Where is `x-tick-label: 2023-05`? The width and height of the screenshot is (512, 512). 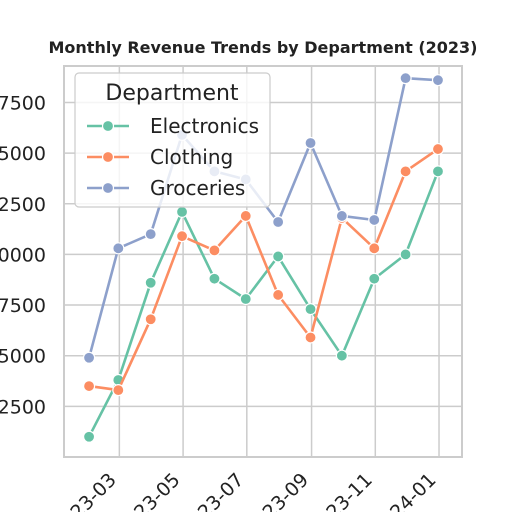 x-tick-label: 2023-05 is located at coordinates (149, 490).